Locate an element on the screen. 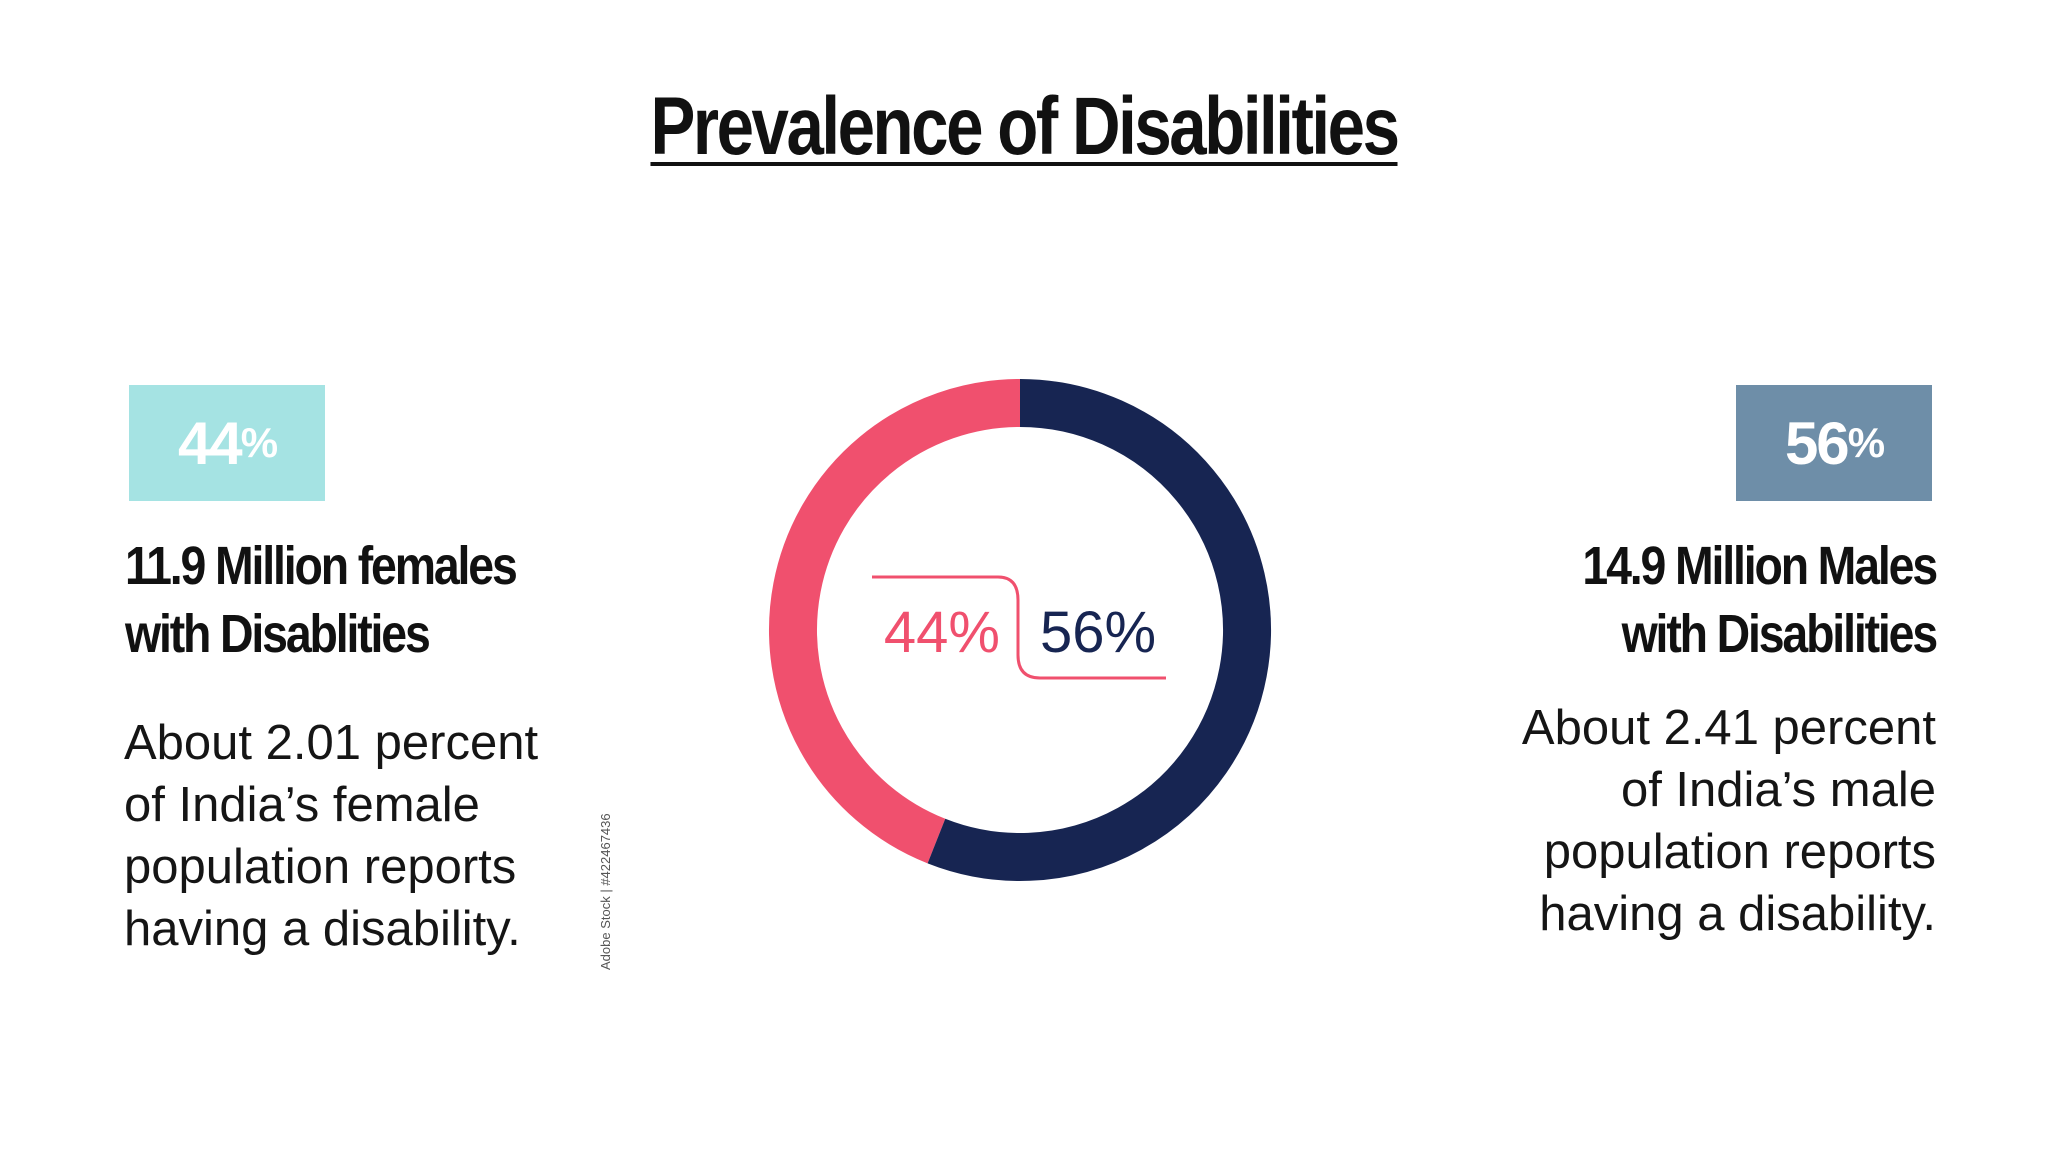 The width and height of the screenshot is (2048, 1152). female-headline: 11.9 Million females with Disablities is located at coordinates (348, 600).